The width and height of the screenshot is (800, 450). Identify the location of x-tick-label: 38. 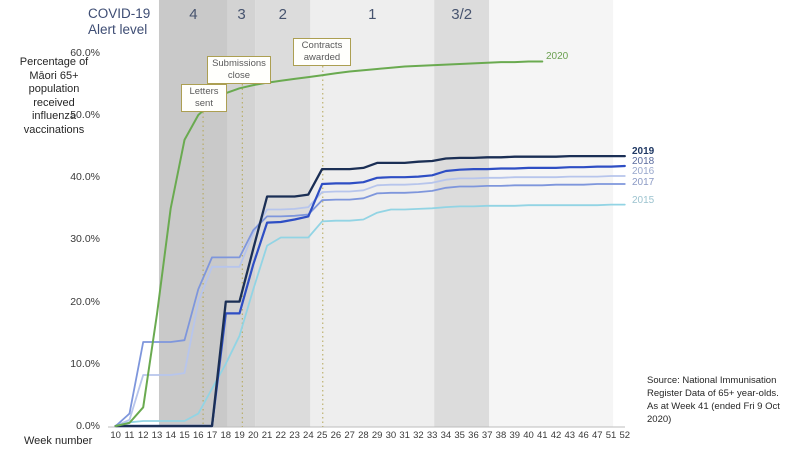
(501, 435).